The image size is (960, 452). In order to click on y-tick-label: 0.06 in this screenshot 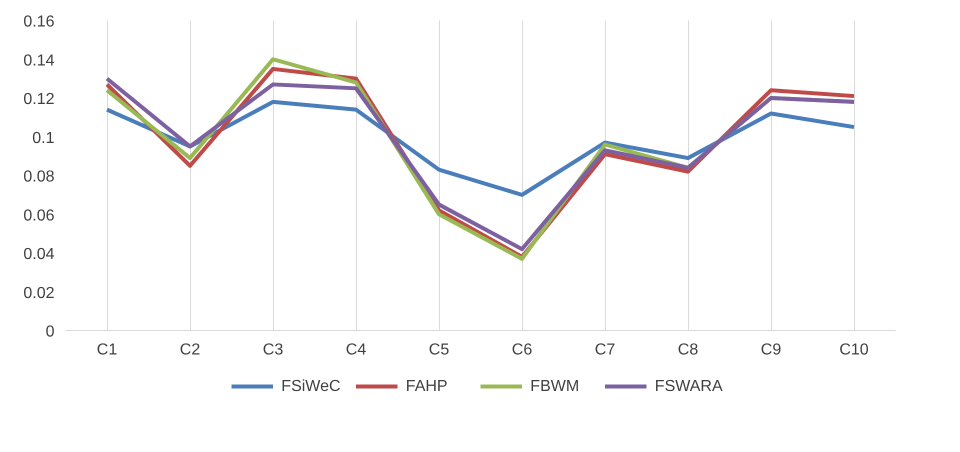, I will do `click(39, 215)`.